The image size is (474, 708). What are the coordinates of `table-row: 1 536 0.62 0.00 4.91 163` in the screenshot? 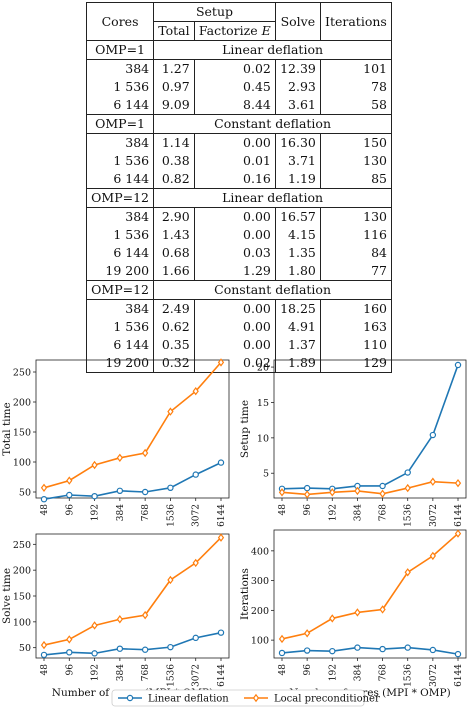 It's located at (239, 327).